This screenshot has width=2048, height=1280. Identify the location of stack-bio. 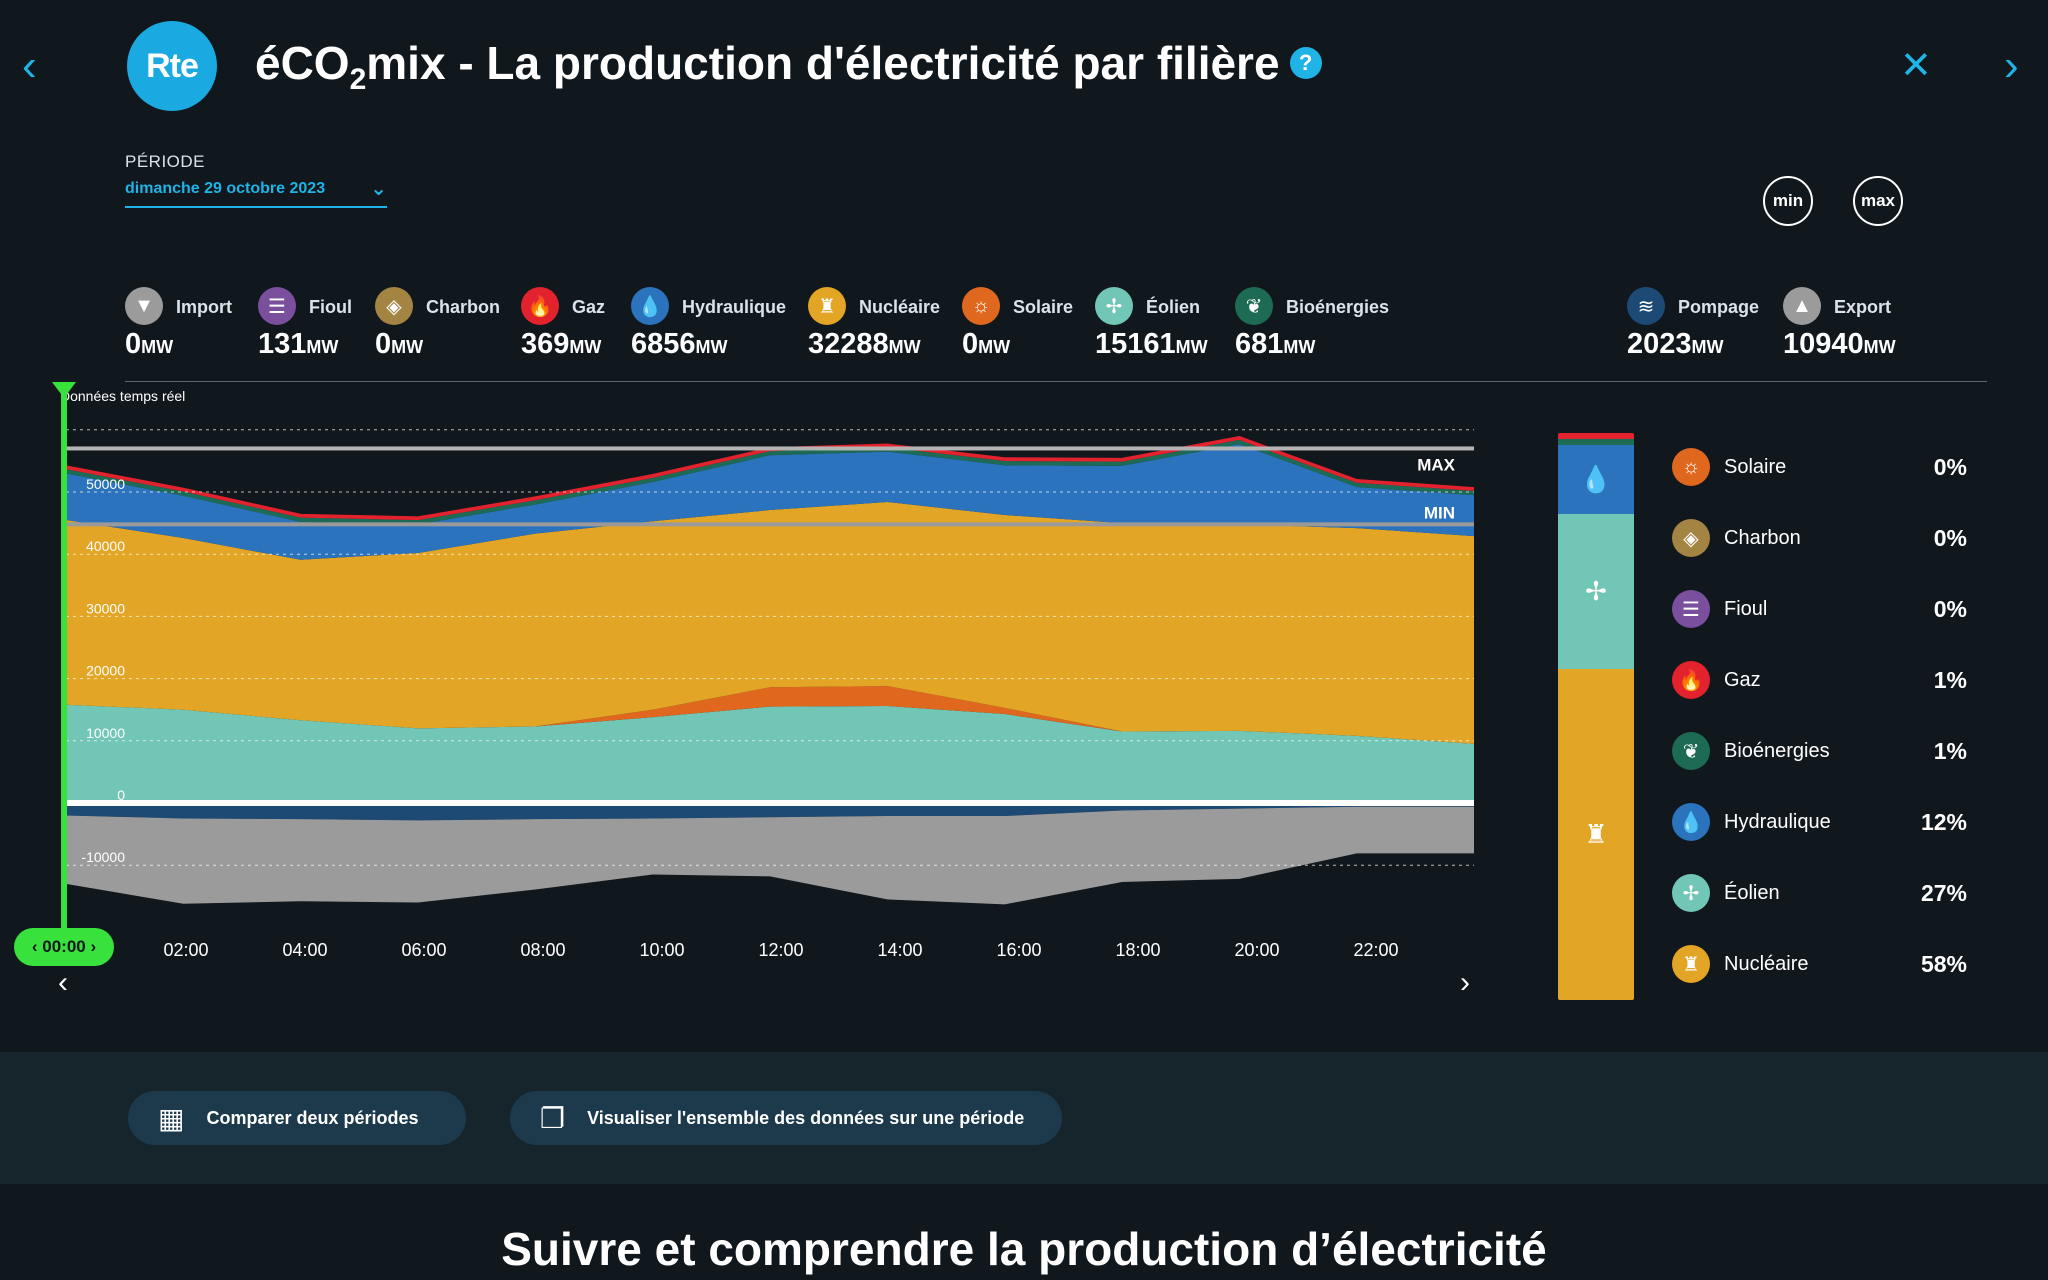
(1596, 442).